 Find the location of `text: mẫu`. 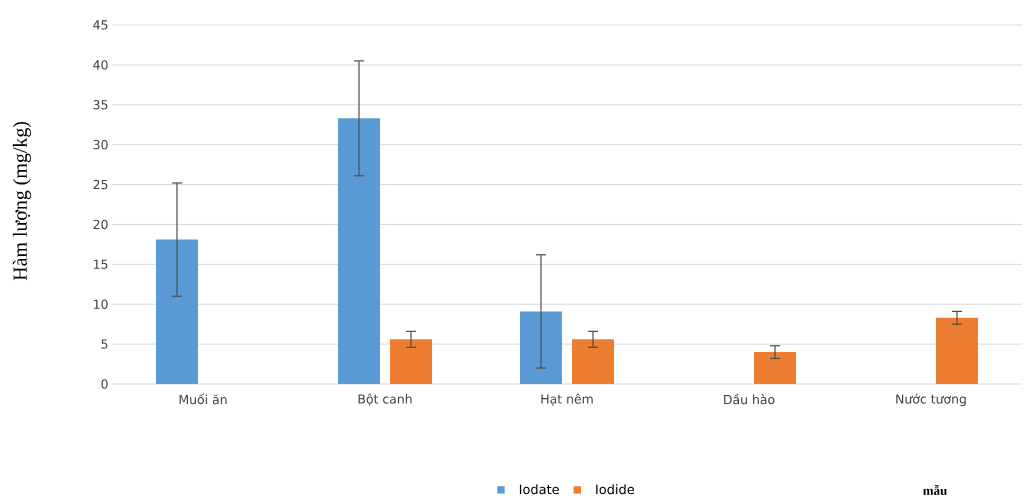

text: mẫu is located at coordinates (935, 490).